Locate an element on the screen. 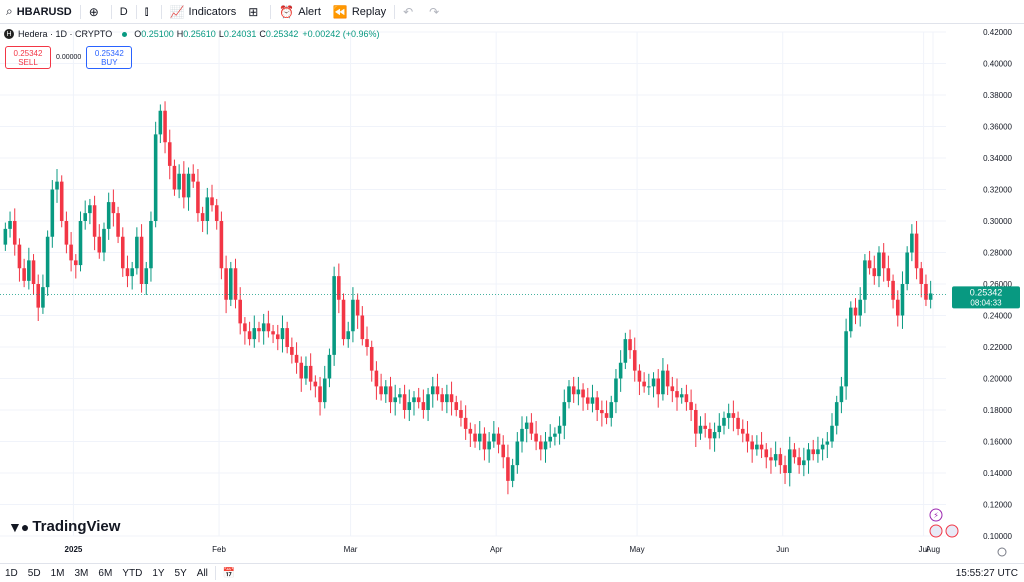 This screenshot has width=1024, height=582. alert-button: ⏰ Alert is located at coordinates (300, 11).